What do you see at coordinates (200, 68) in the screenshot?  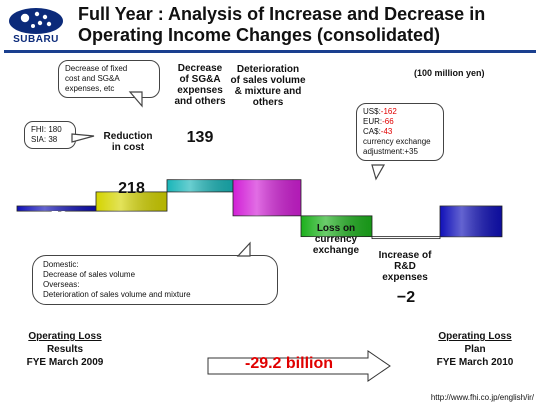 I see `category-label-2: Decrease` at bounding box center [200, 68].